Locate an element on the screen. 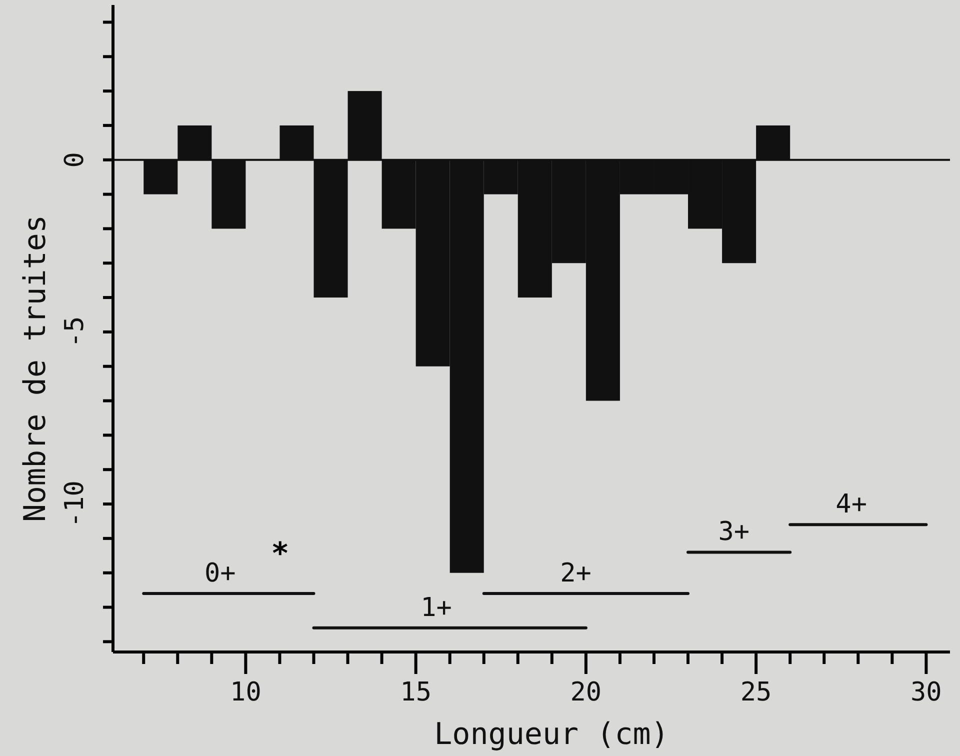 The image size is (960, 756). x-tick-label: 10 is located at coordinates (246, 692).